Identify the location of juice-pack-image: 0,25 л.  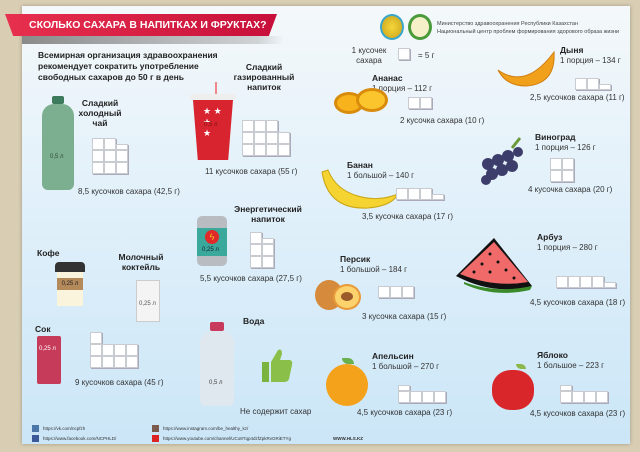
(49, 360).